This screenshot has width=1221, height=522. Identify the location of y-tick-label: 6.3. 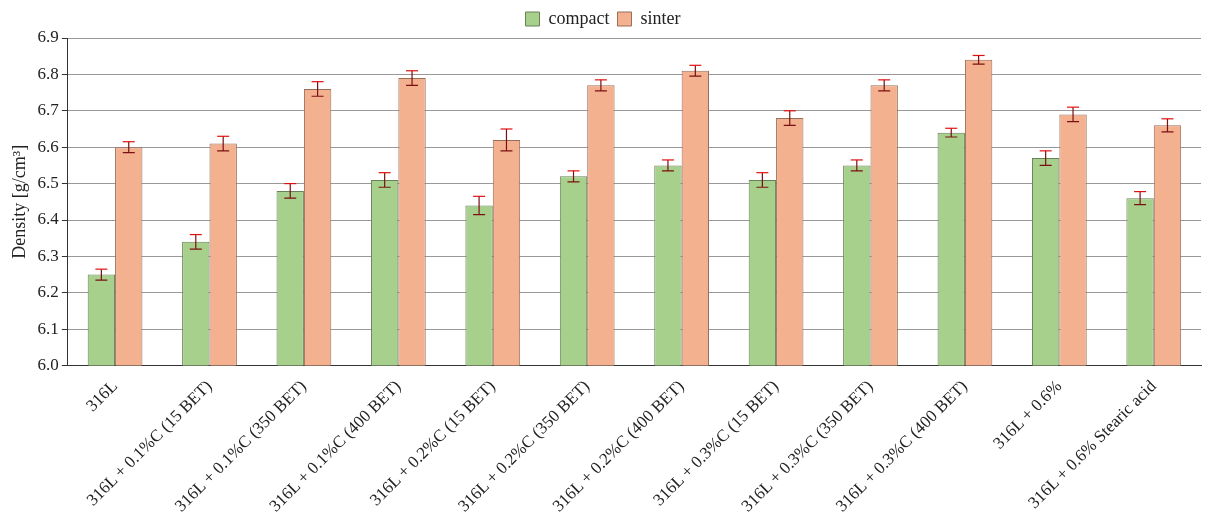
(48, 255).